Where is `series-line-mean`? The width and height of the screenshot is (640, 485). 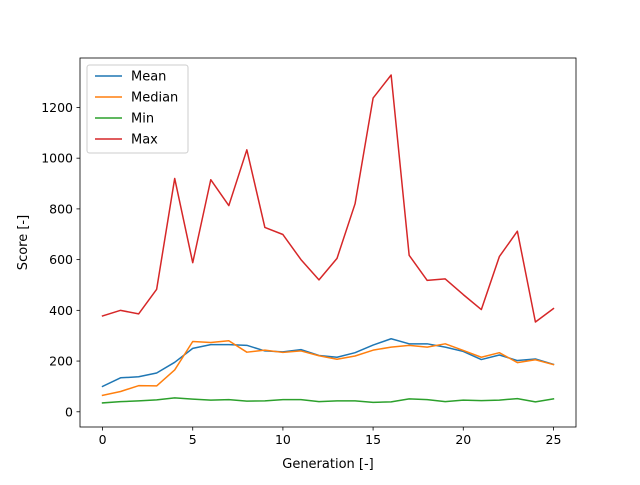 series-line-mean is located at coordinates (328, 362).